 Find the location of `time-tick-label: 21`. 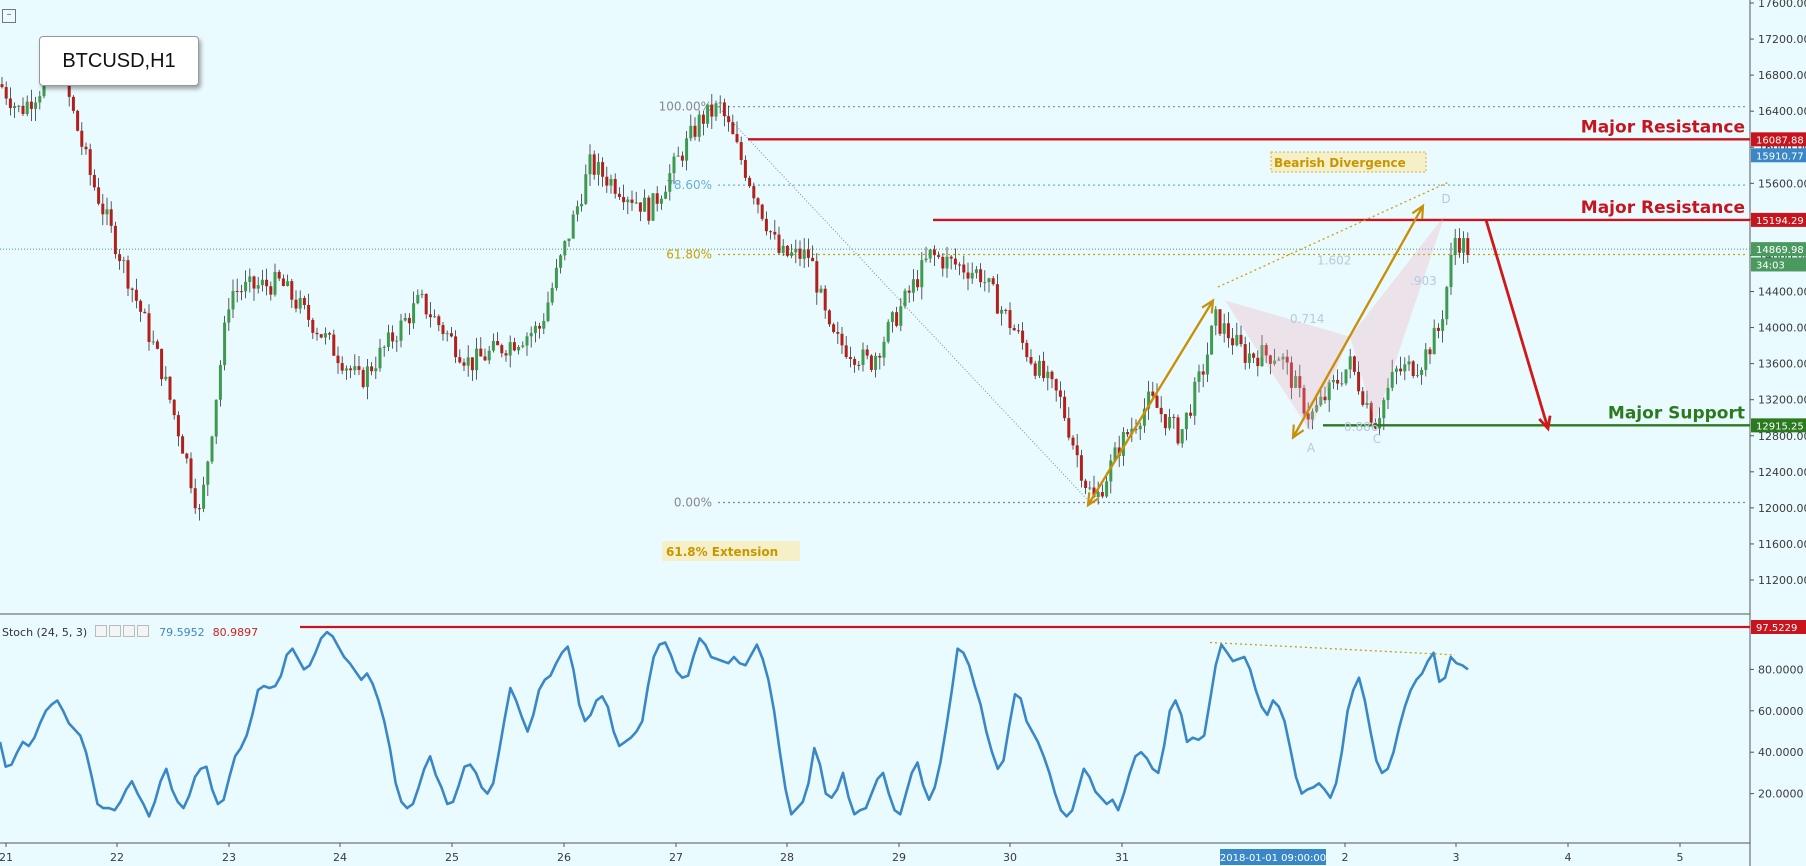

time-tick-label: 21 is located at coordinates (6, 857).